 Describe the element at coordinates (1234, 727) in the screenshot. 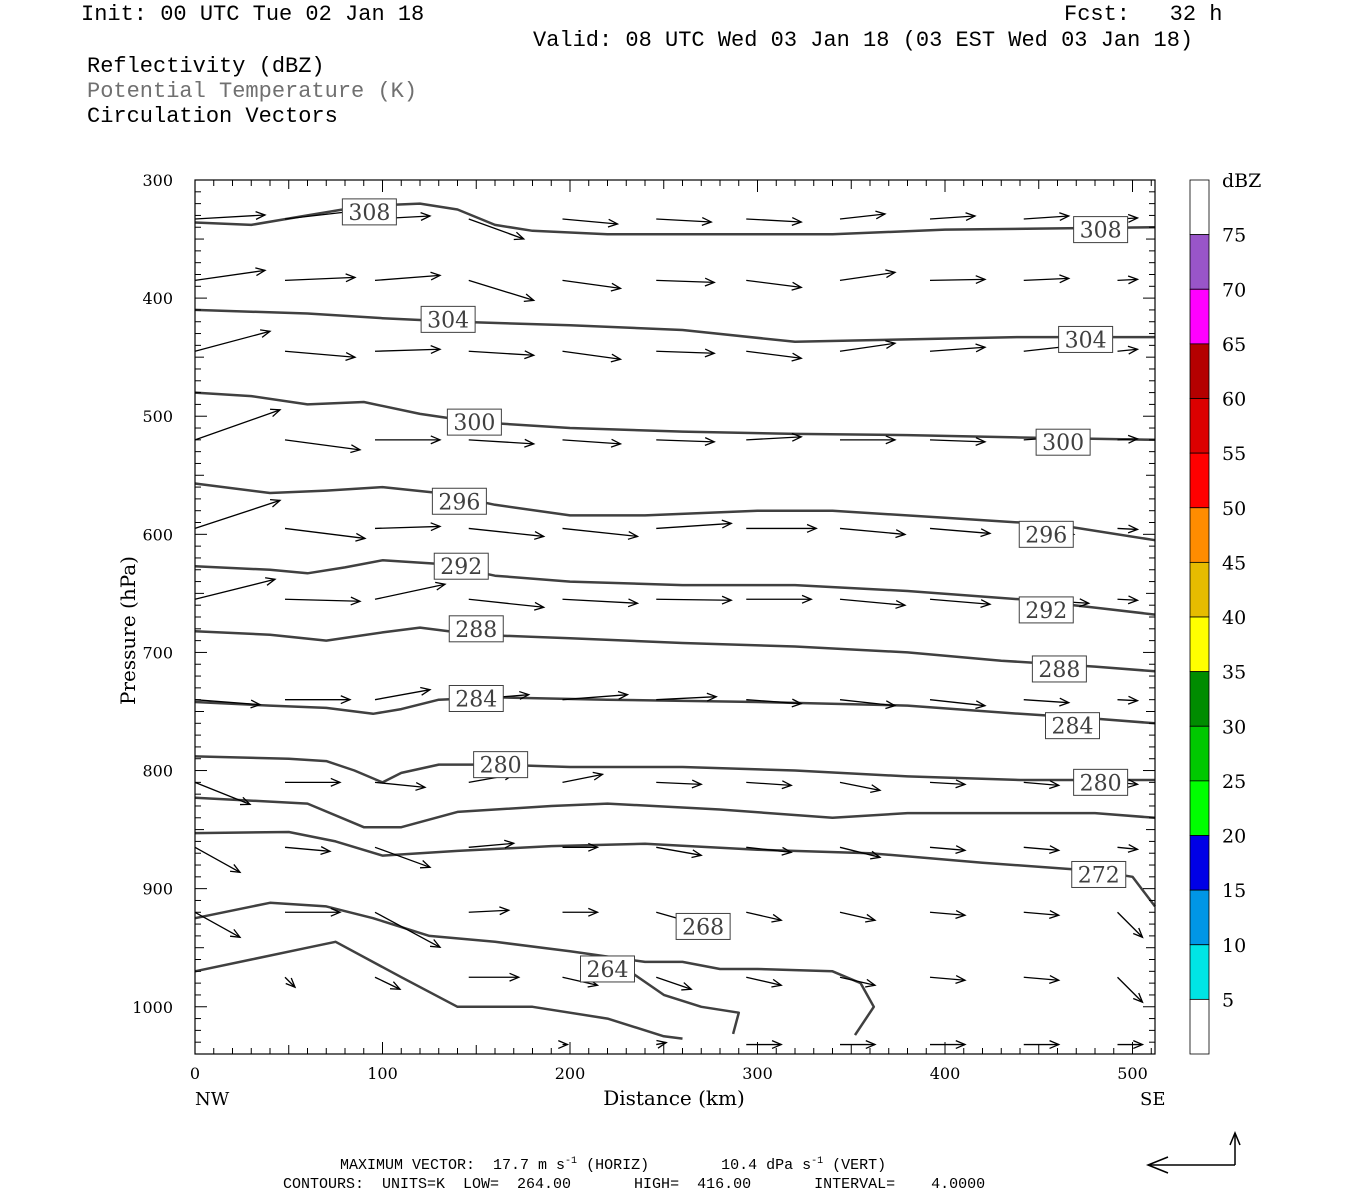

I see `colorbar-level-label: 30` at that location.